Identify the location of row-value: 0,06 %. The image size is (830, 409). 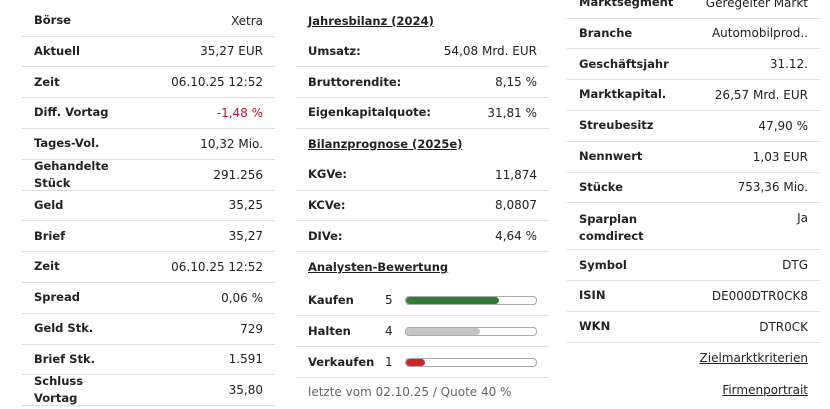
(242, 297).